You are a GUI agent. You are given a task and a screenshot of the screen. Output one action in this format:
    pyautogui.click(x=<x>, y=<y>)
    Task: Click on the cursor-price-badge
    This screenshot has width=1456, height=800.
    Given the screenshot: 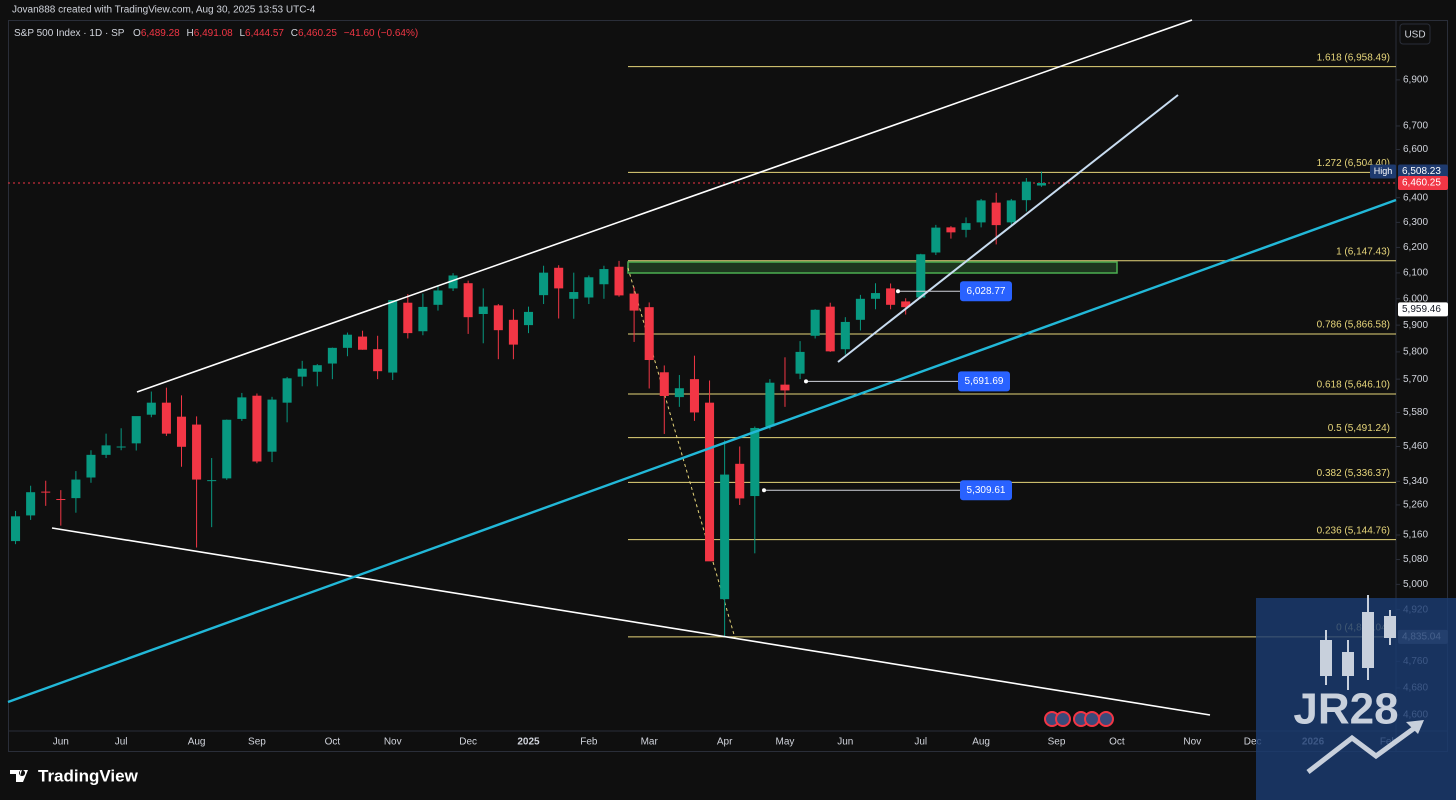 What is the action you would take?
    pyautogui.click(x=1423, y=309)
    